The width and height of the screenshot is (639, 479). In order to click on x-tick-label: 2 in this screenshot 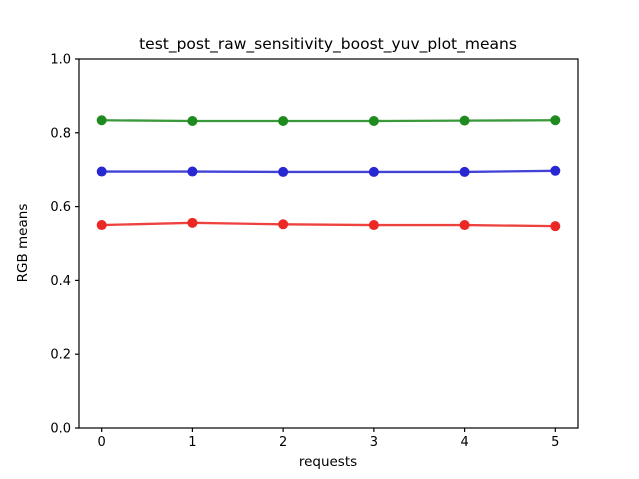, I will do `click(283, 442)`.